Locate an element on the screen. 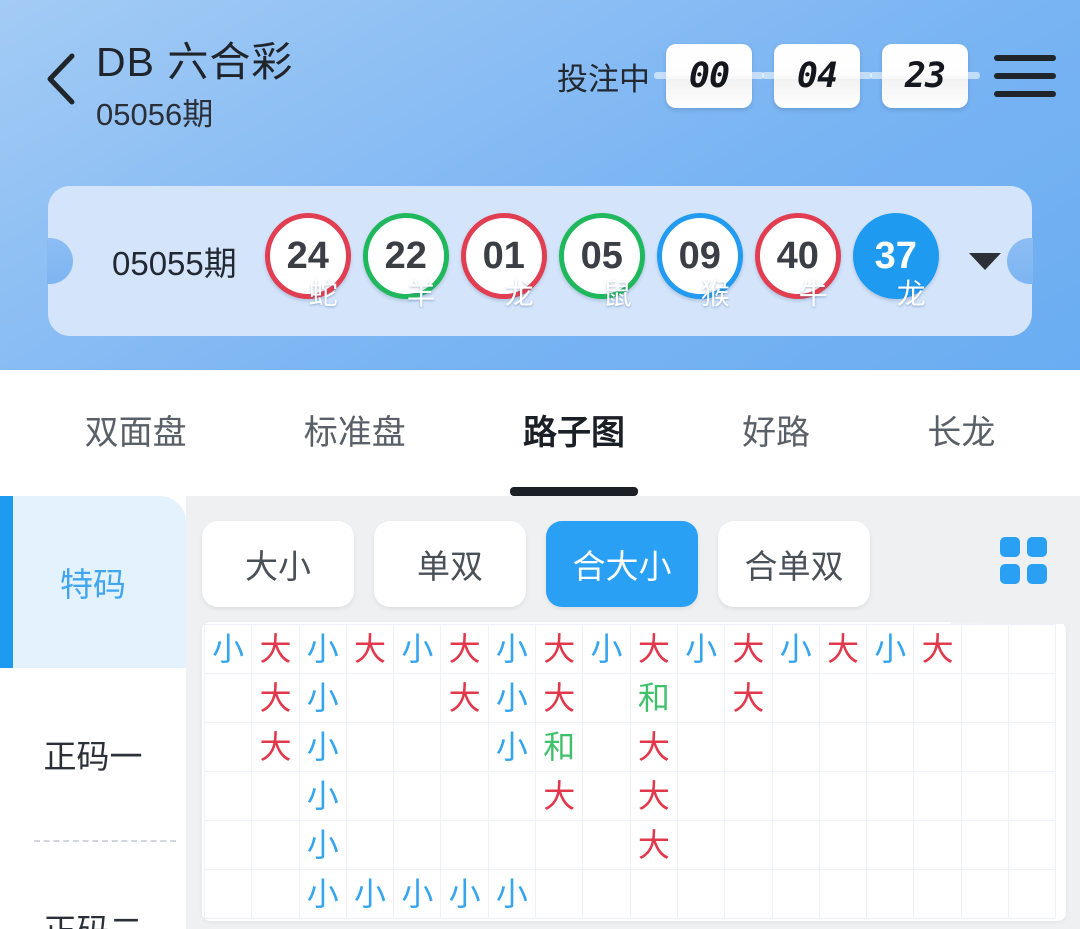 This screenshot has width=1080, height=929. sidebar-item-0: 特码 is located at coordinates (93, 582).